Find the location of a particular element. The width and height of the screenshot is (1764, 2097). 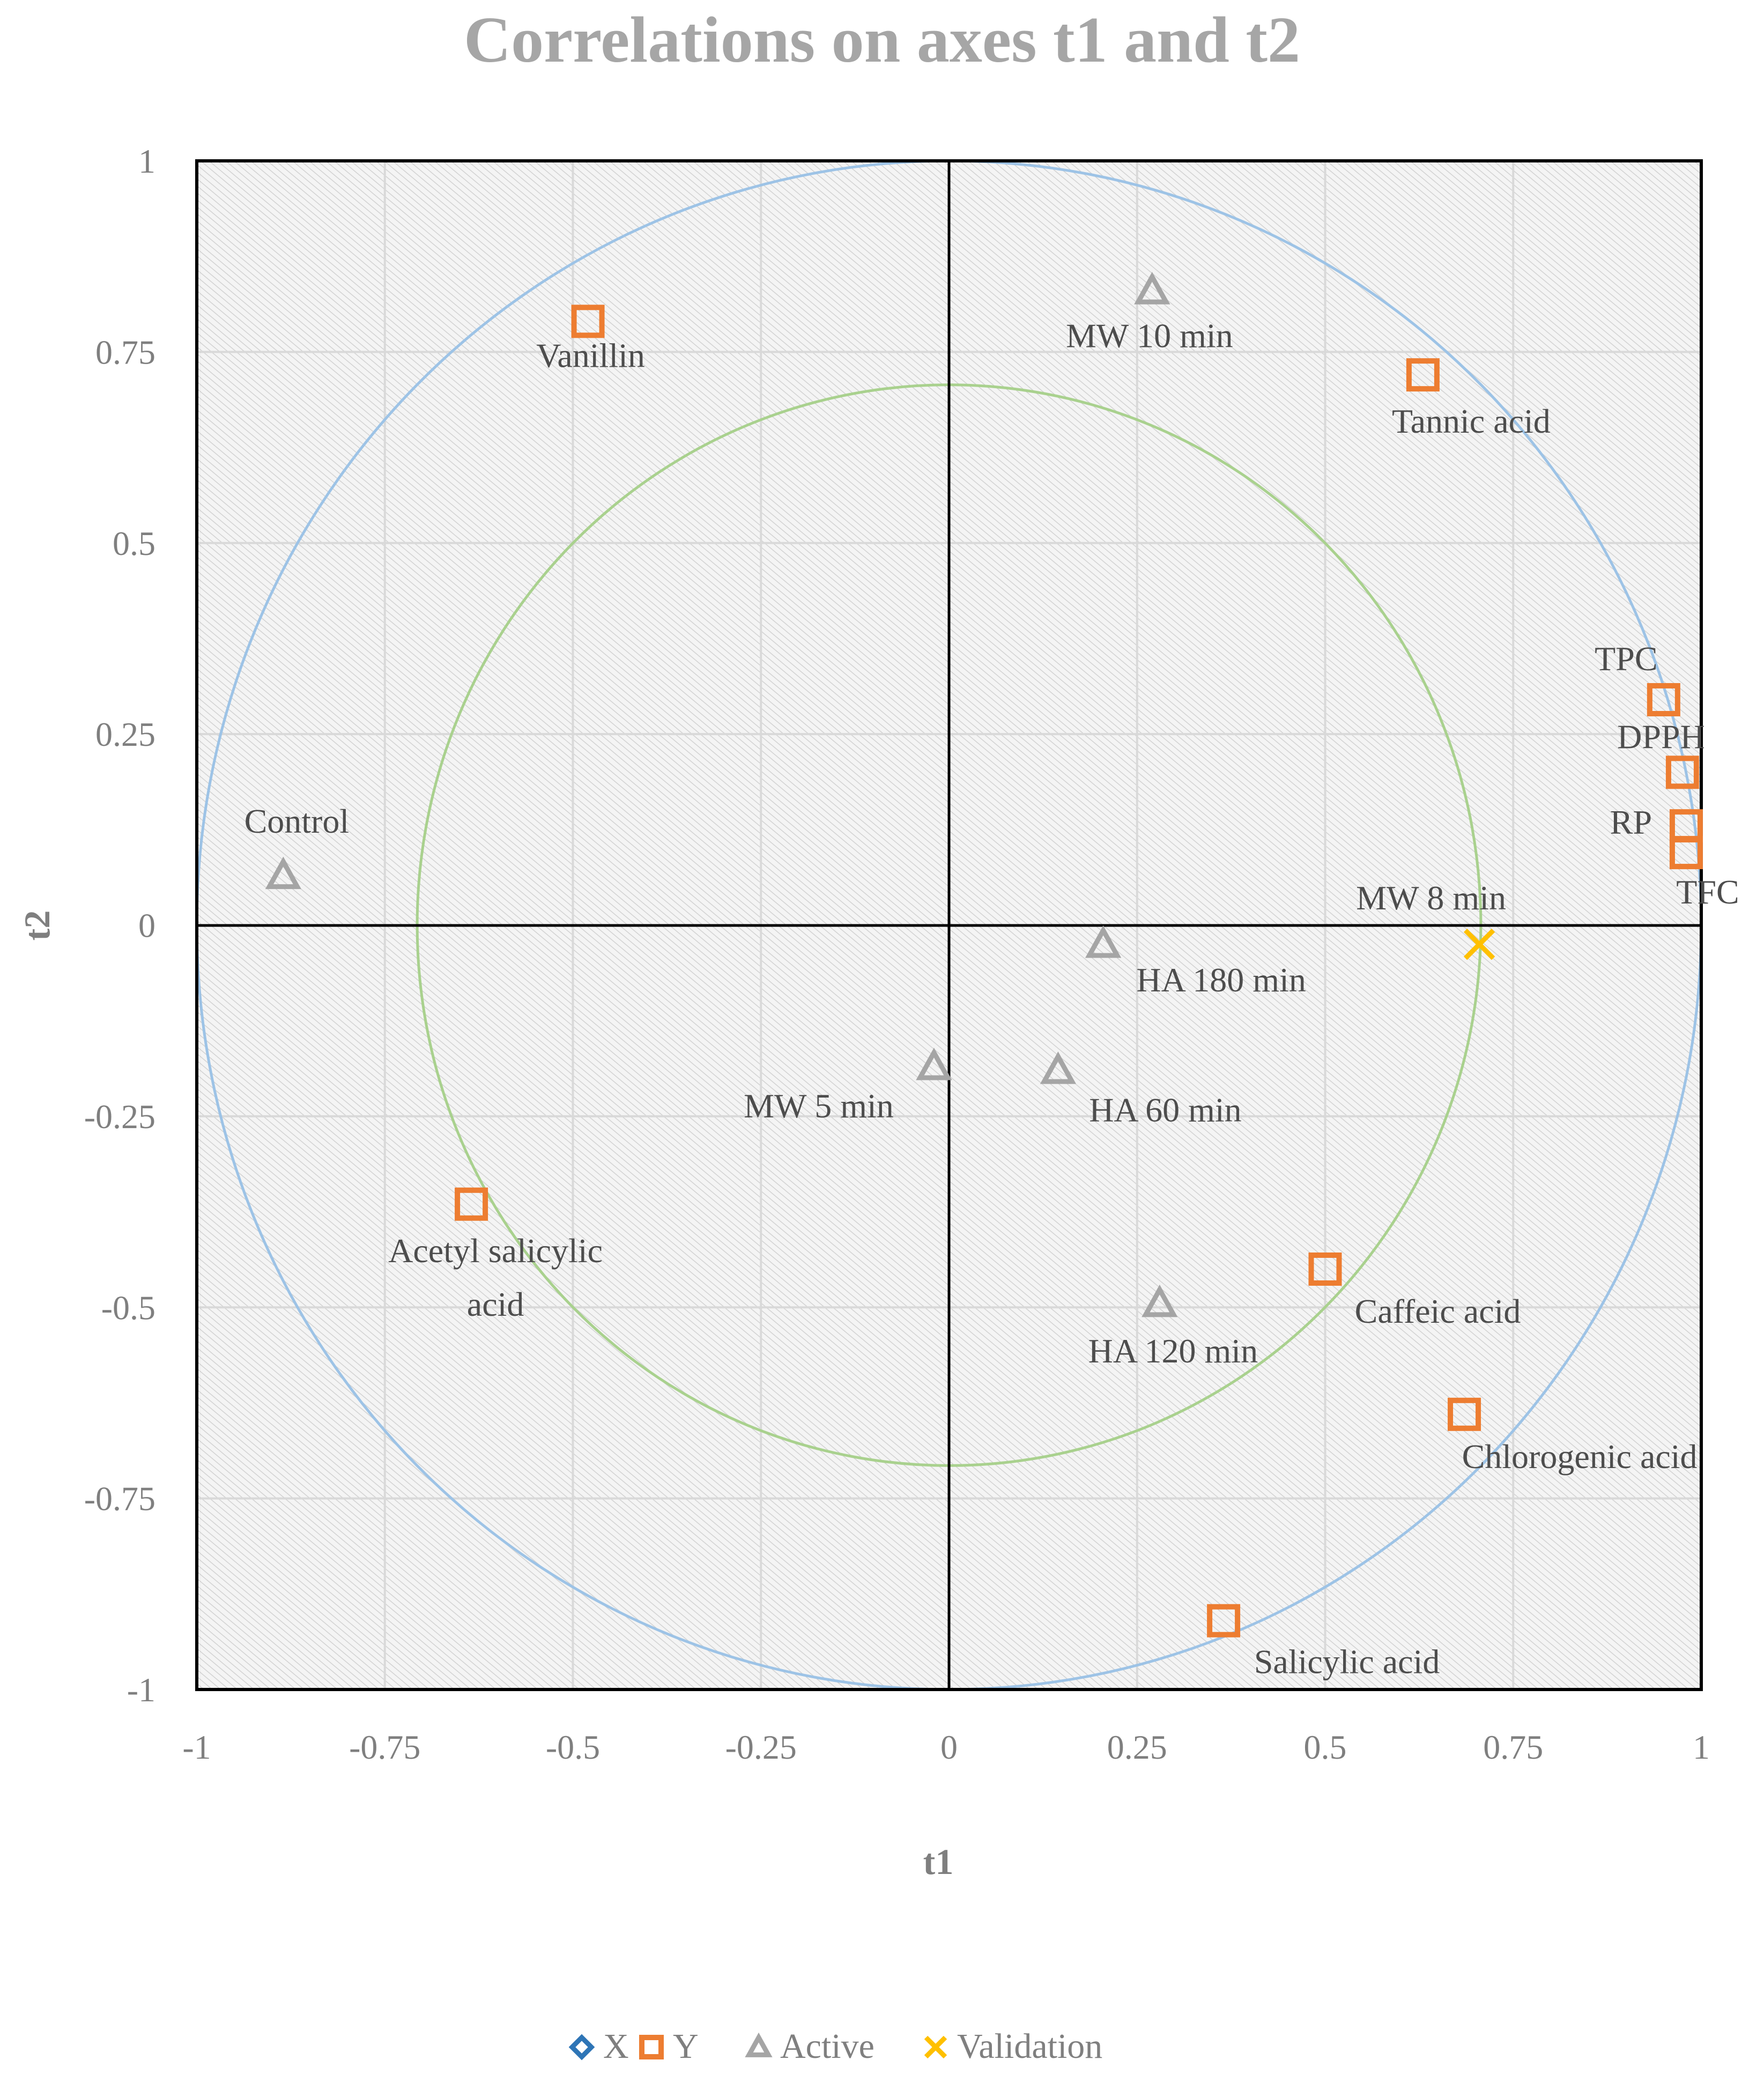

point-salicylic-acid is located at coordinates (1224, 1620).